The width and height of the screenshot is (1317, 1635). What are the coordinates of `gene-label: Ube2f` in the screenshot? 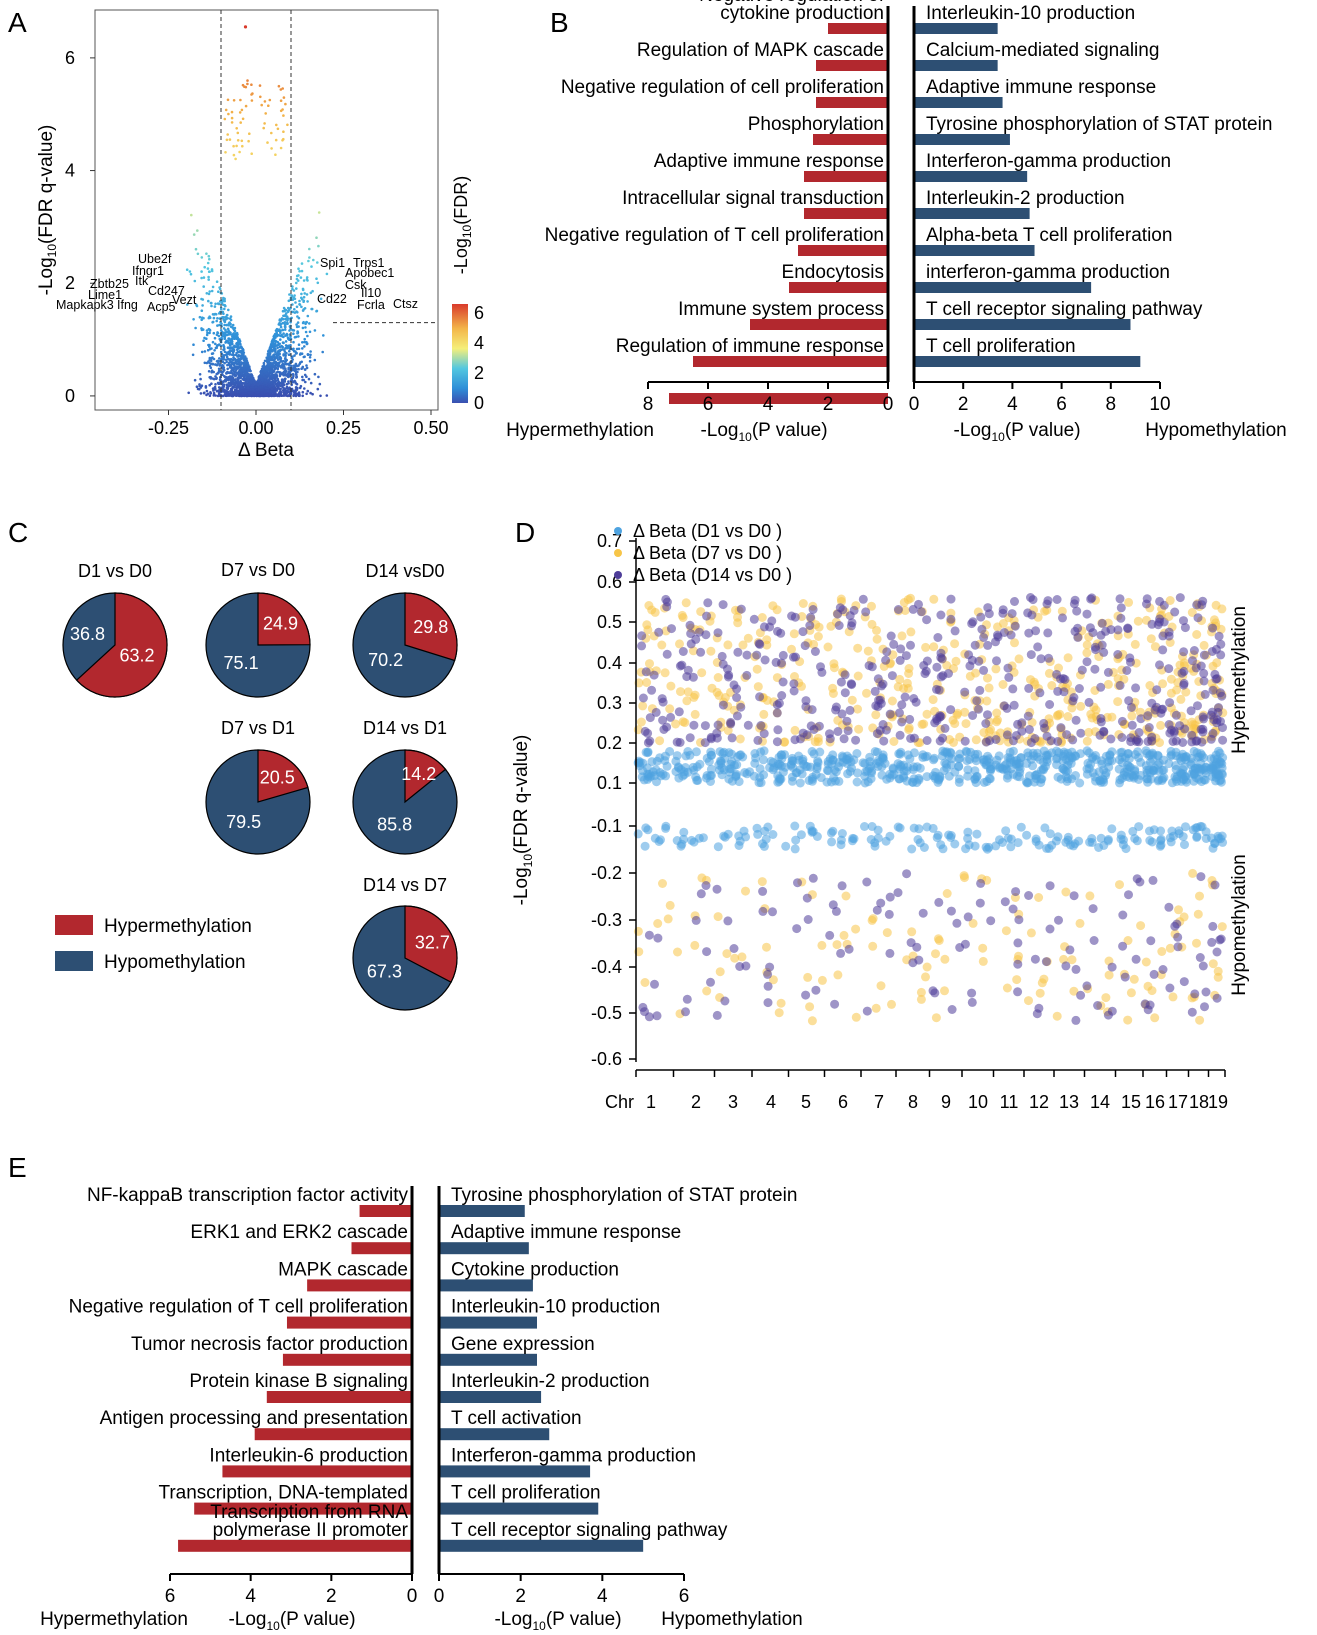 It's located at (155, 259).